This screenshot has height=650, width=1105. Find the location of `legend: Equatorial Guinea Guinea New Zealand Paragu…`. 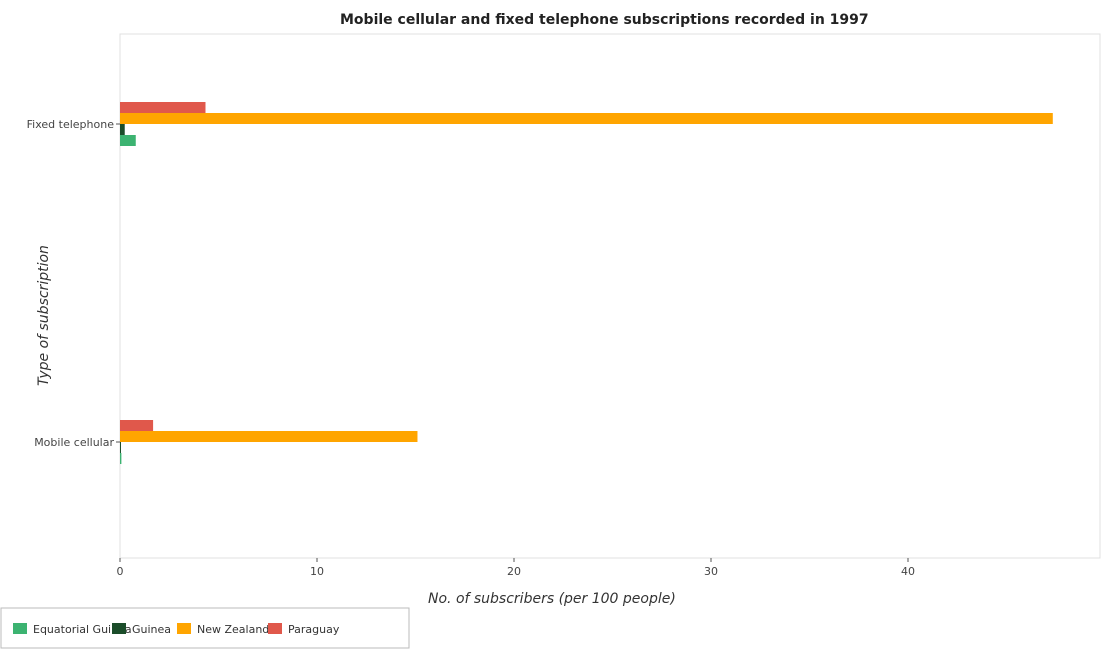

legend: Equatorial Guinea Guinea New Zealand Paragu… is located at coordinates (205, 628).